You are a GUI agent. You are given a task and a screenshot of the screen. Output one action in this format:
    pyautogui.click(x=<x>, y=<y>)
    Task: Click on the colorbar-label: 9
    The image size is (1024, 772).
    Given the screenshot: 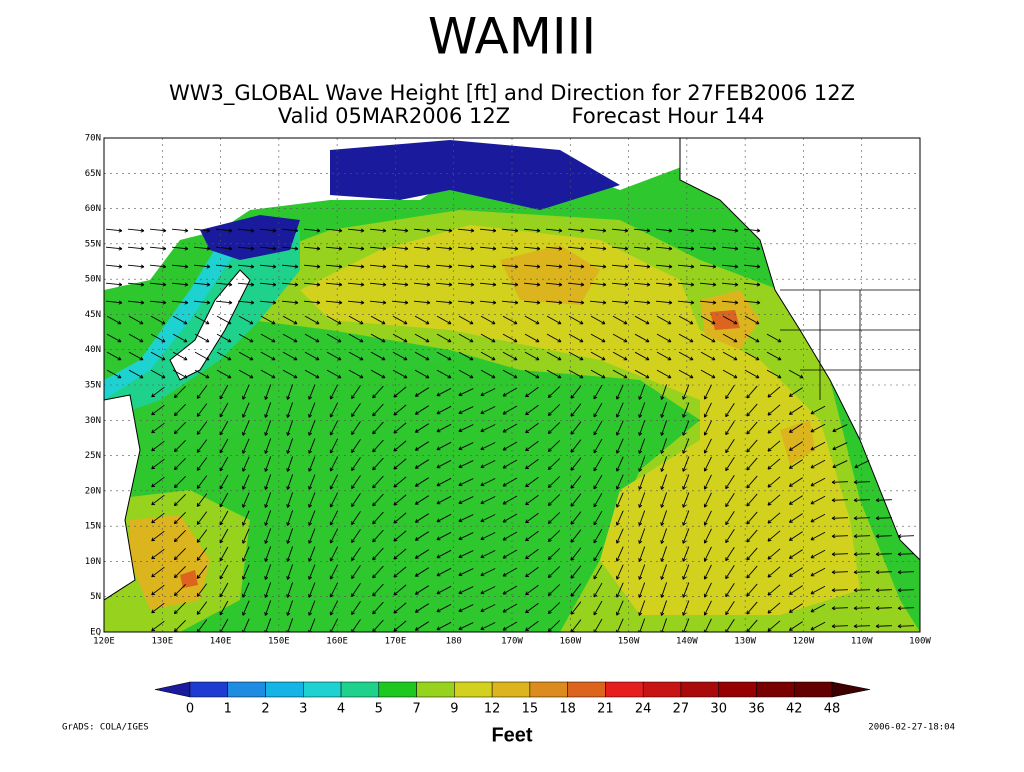 What is the action you would take?
    pyautogui.click(x=454, y=709)
    